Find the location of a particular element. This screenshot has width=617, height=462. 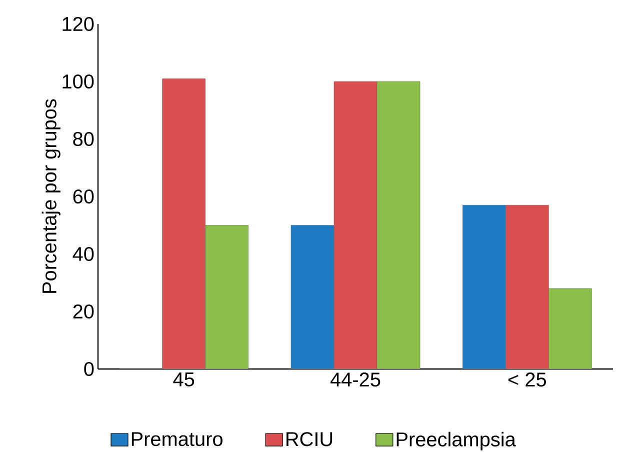

legend-label: Prematuro is located at coordinates (177, 439).